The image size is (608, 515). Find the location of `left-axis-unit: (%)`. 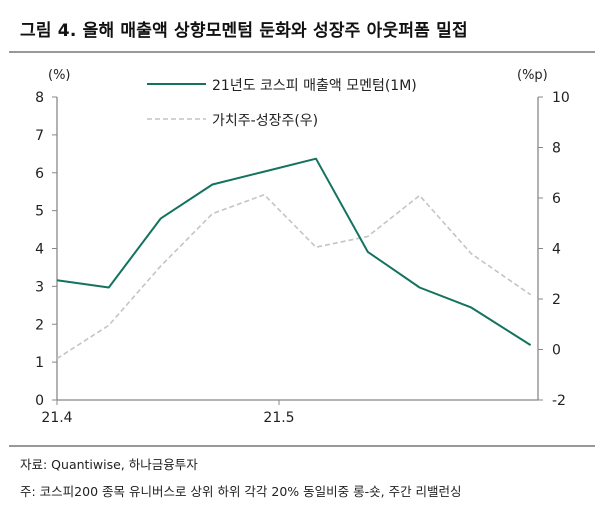

left-axis-unit: (%) is located at coordinates (59, 75).